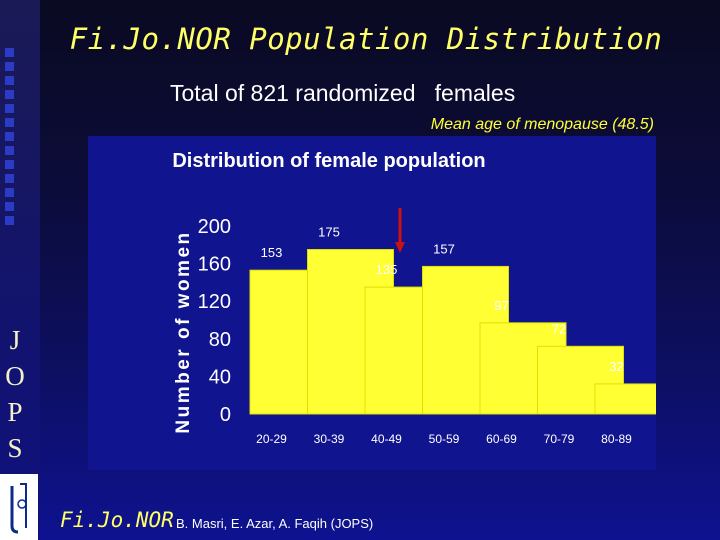 Image resolution: width=720 pixels, height=540 pixels. I want to click on side-letter: P, so click(15, 412).